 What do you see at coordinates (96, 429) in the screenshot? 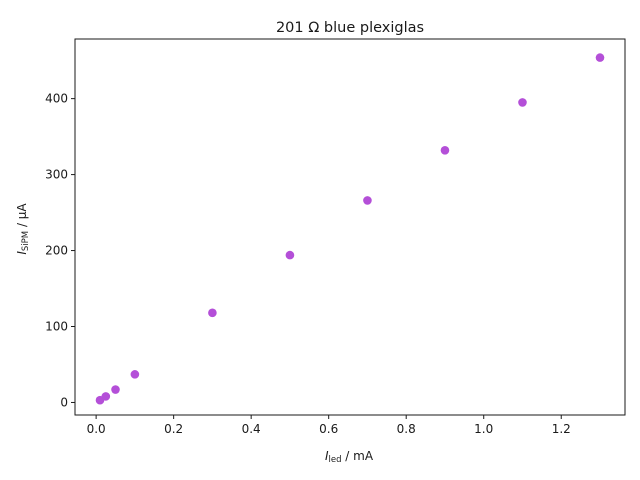
I see `x-tick-label: 0.0` at bounding box center [96, 429].